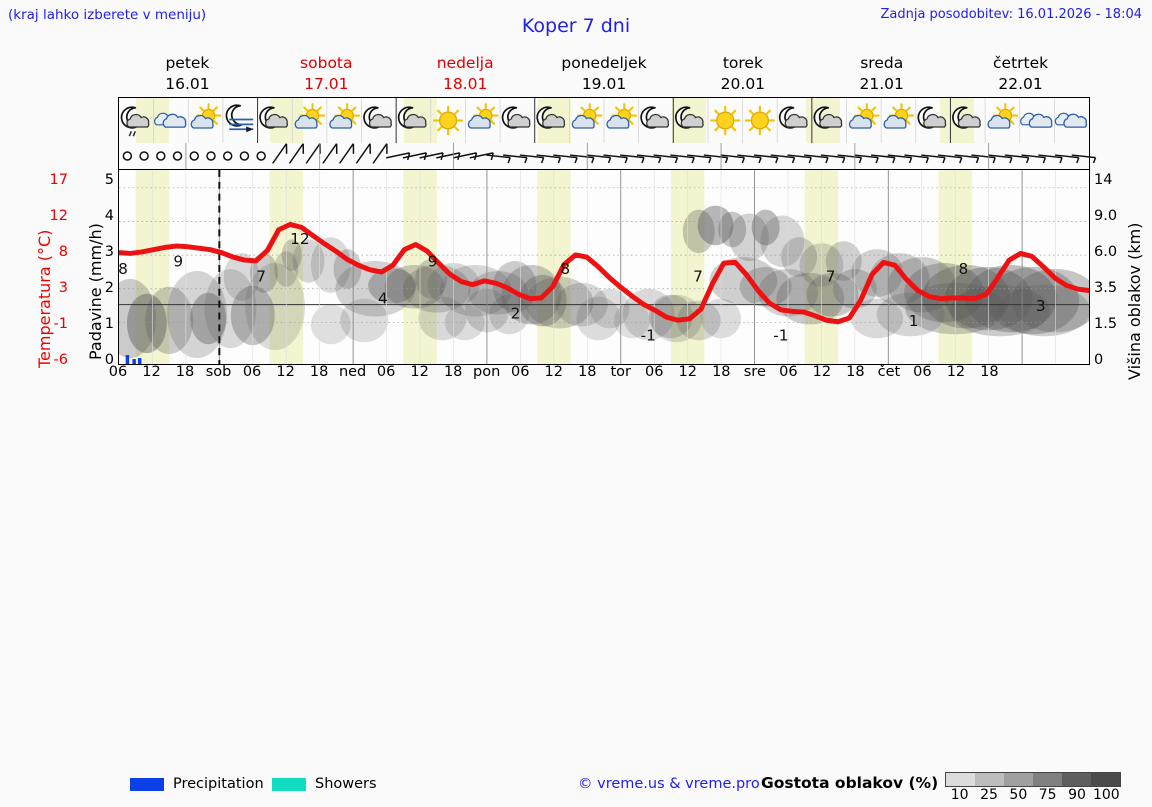 This screenshot has height=807, width=1152. What do you see at coordinates (1020, 63) in the screenshot?
I see `day-name: četrtek` at bounding box center [1020, 63].